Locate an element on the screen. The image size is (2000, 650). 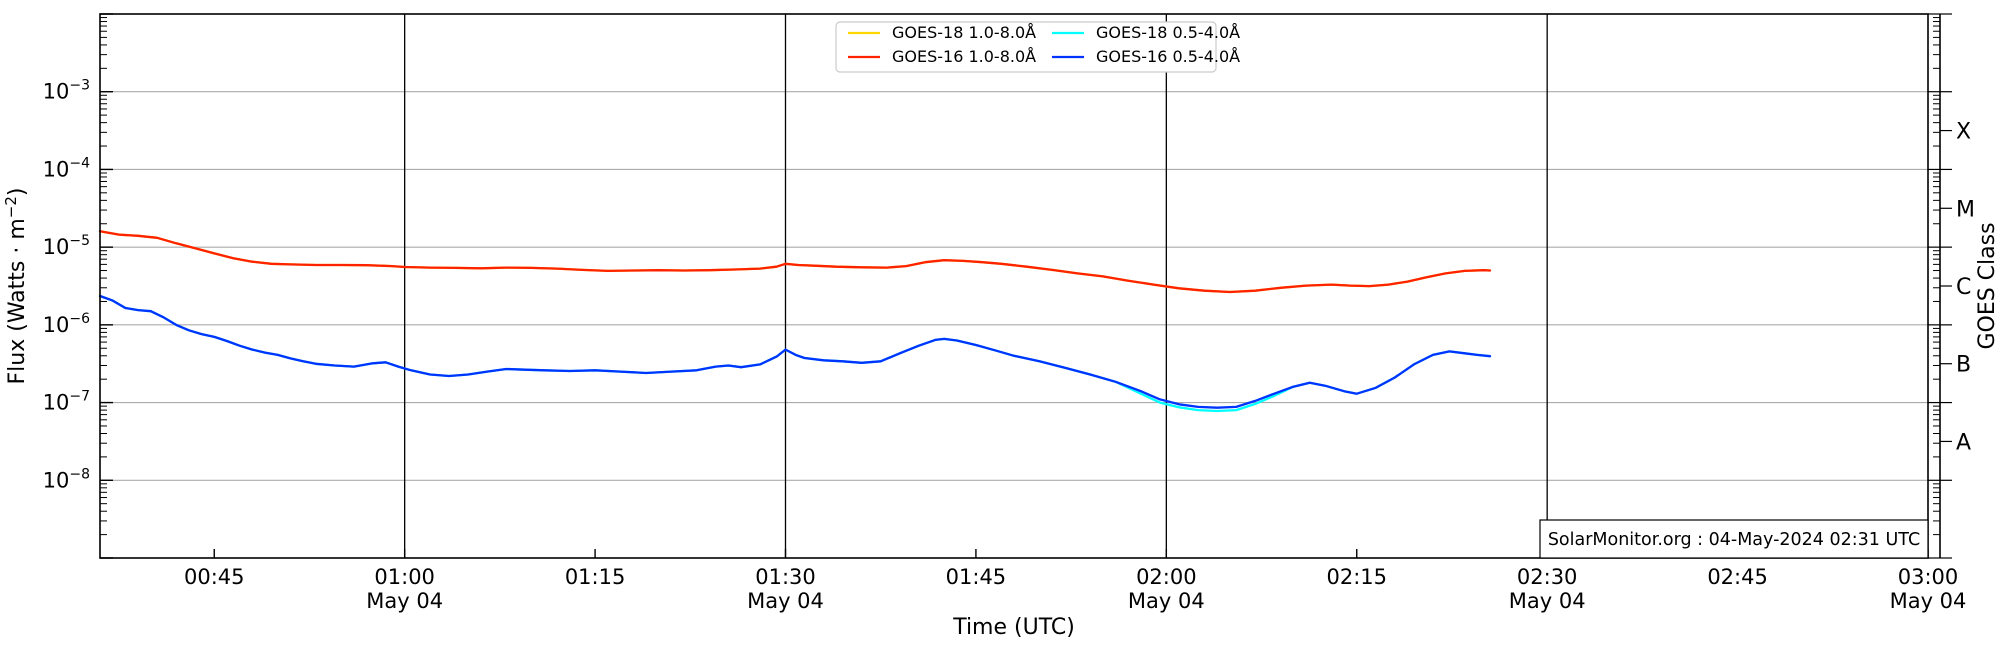
annotation-text: SolarMonitor.org : 04-May-2024 02:31 UTC is located at coordinates (1734, 540).